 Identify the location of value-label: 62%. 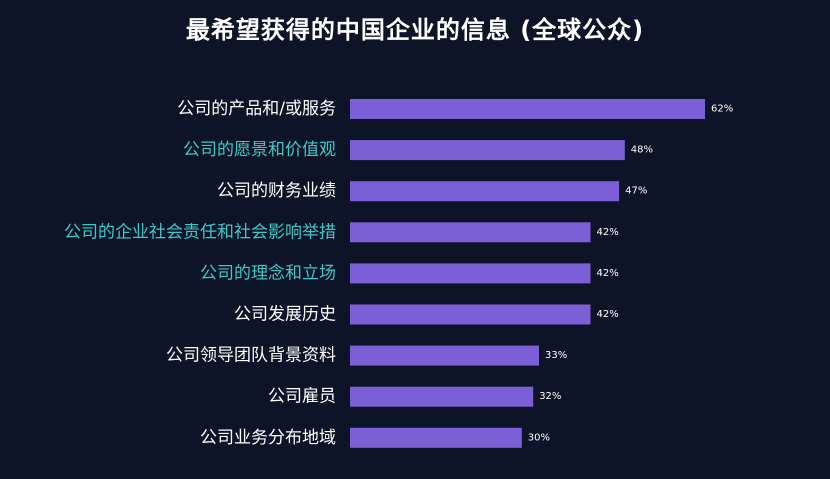
(722, 109).